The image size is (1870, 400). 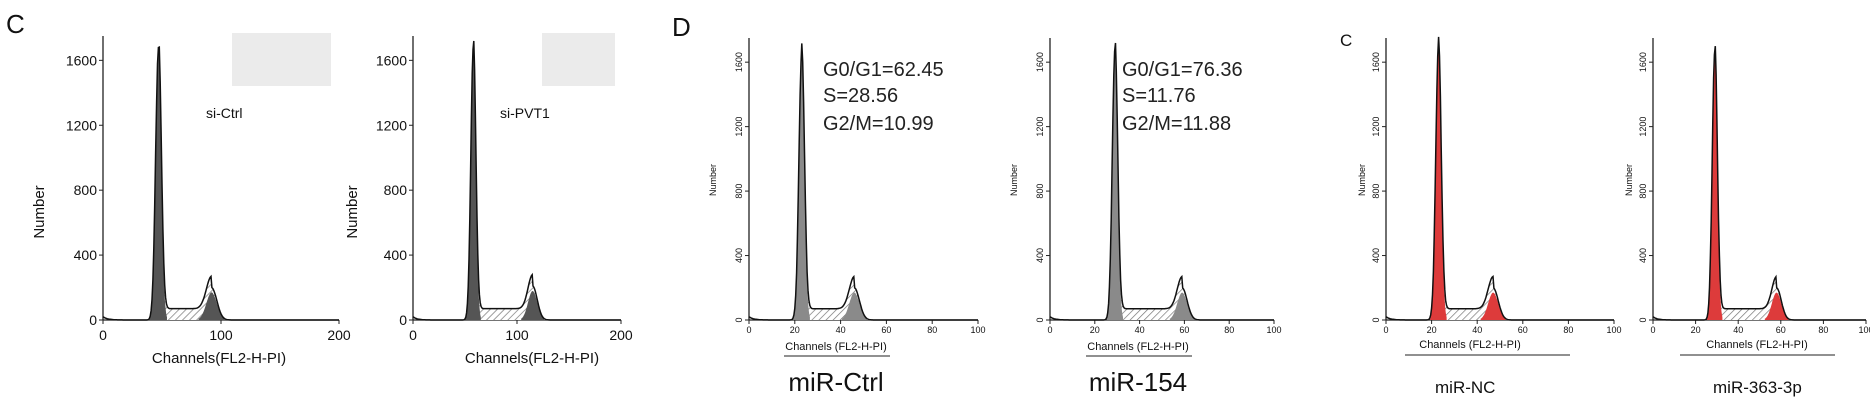 I want to click on x-axis-label-3: Channels (FL2-H-PI), so click(x=835, y=347).